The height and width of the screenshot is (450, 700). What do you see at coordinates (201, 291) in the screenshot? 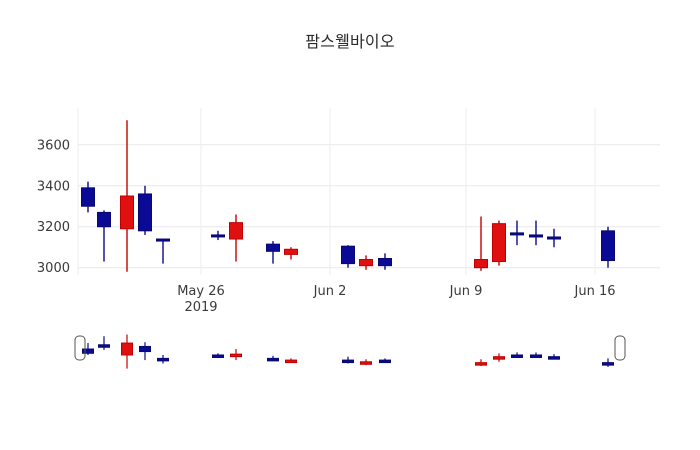
I see `x-tick-label: May 26` at bounding box center [201, 291].